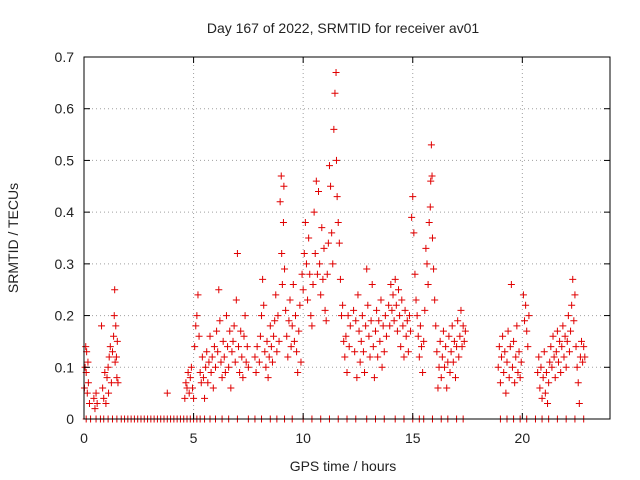 This screenshot has width=640, height=480. Describe the element at coordinates (413, 438) in the screenshot. I see `x-tick-label: 15` at that location.